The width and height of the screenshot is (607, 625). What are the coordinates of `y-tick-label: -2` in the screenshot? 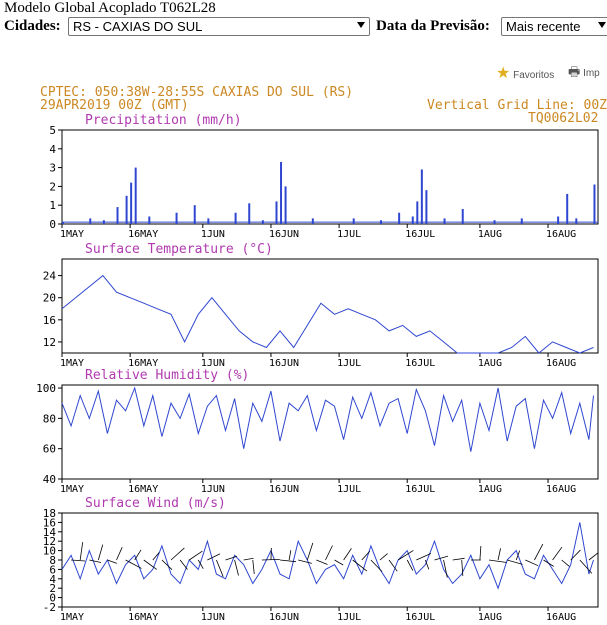 It's located at (49, 607).